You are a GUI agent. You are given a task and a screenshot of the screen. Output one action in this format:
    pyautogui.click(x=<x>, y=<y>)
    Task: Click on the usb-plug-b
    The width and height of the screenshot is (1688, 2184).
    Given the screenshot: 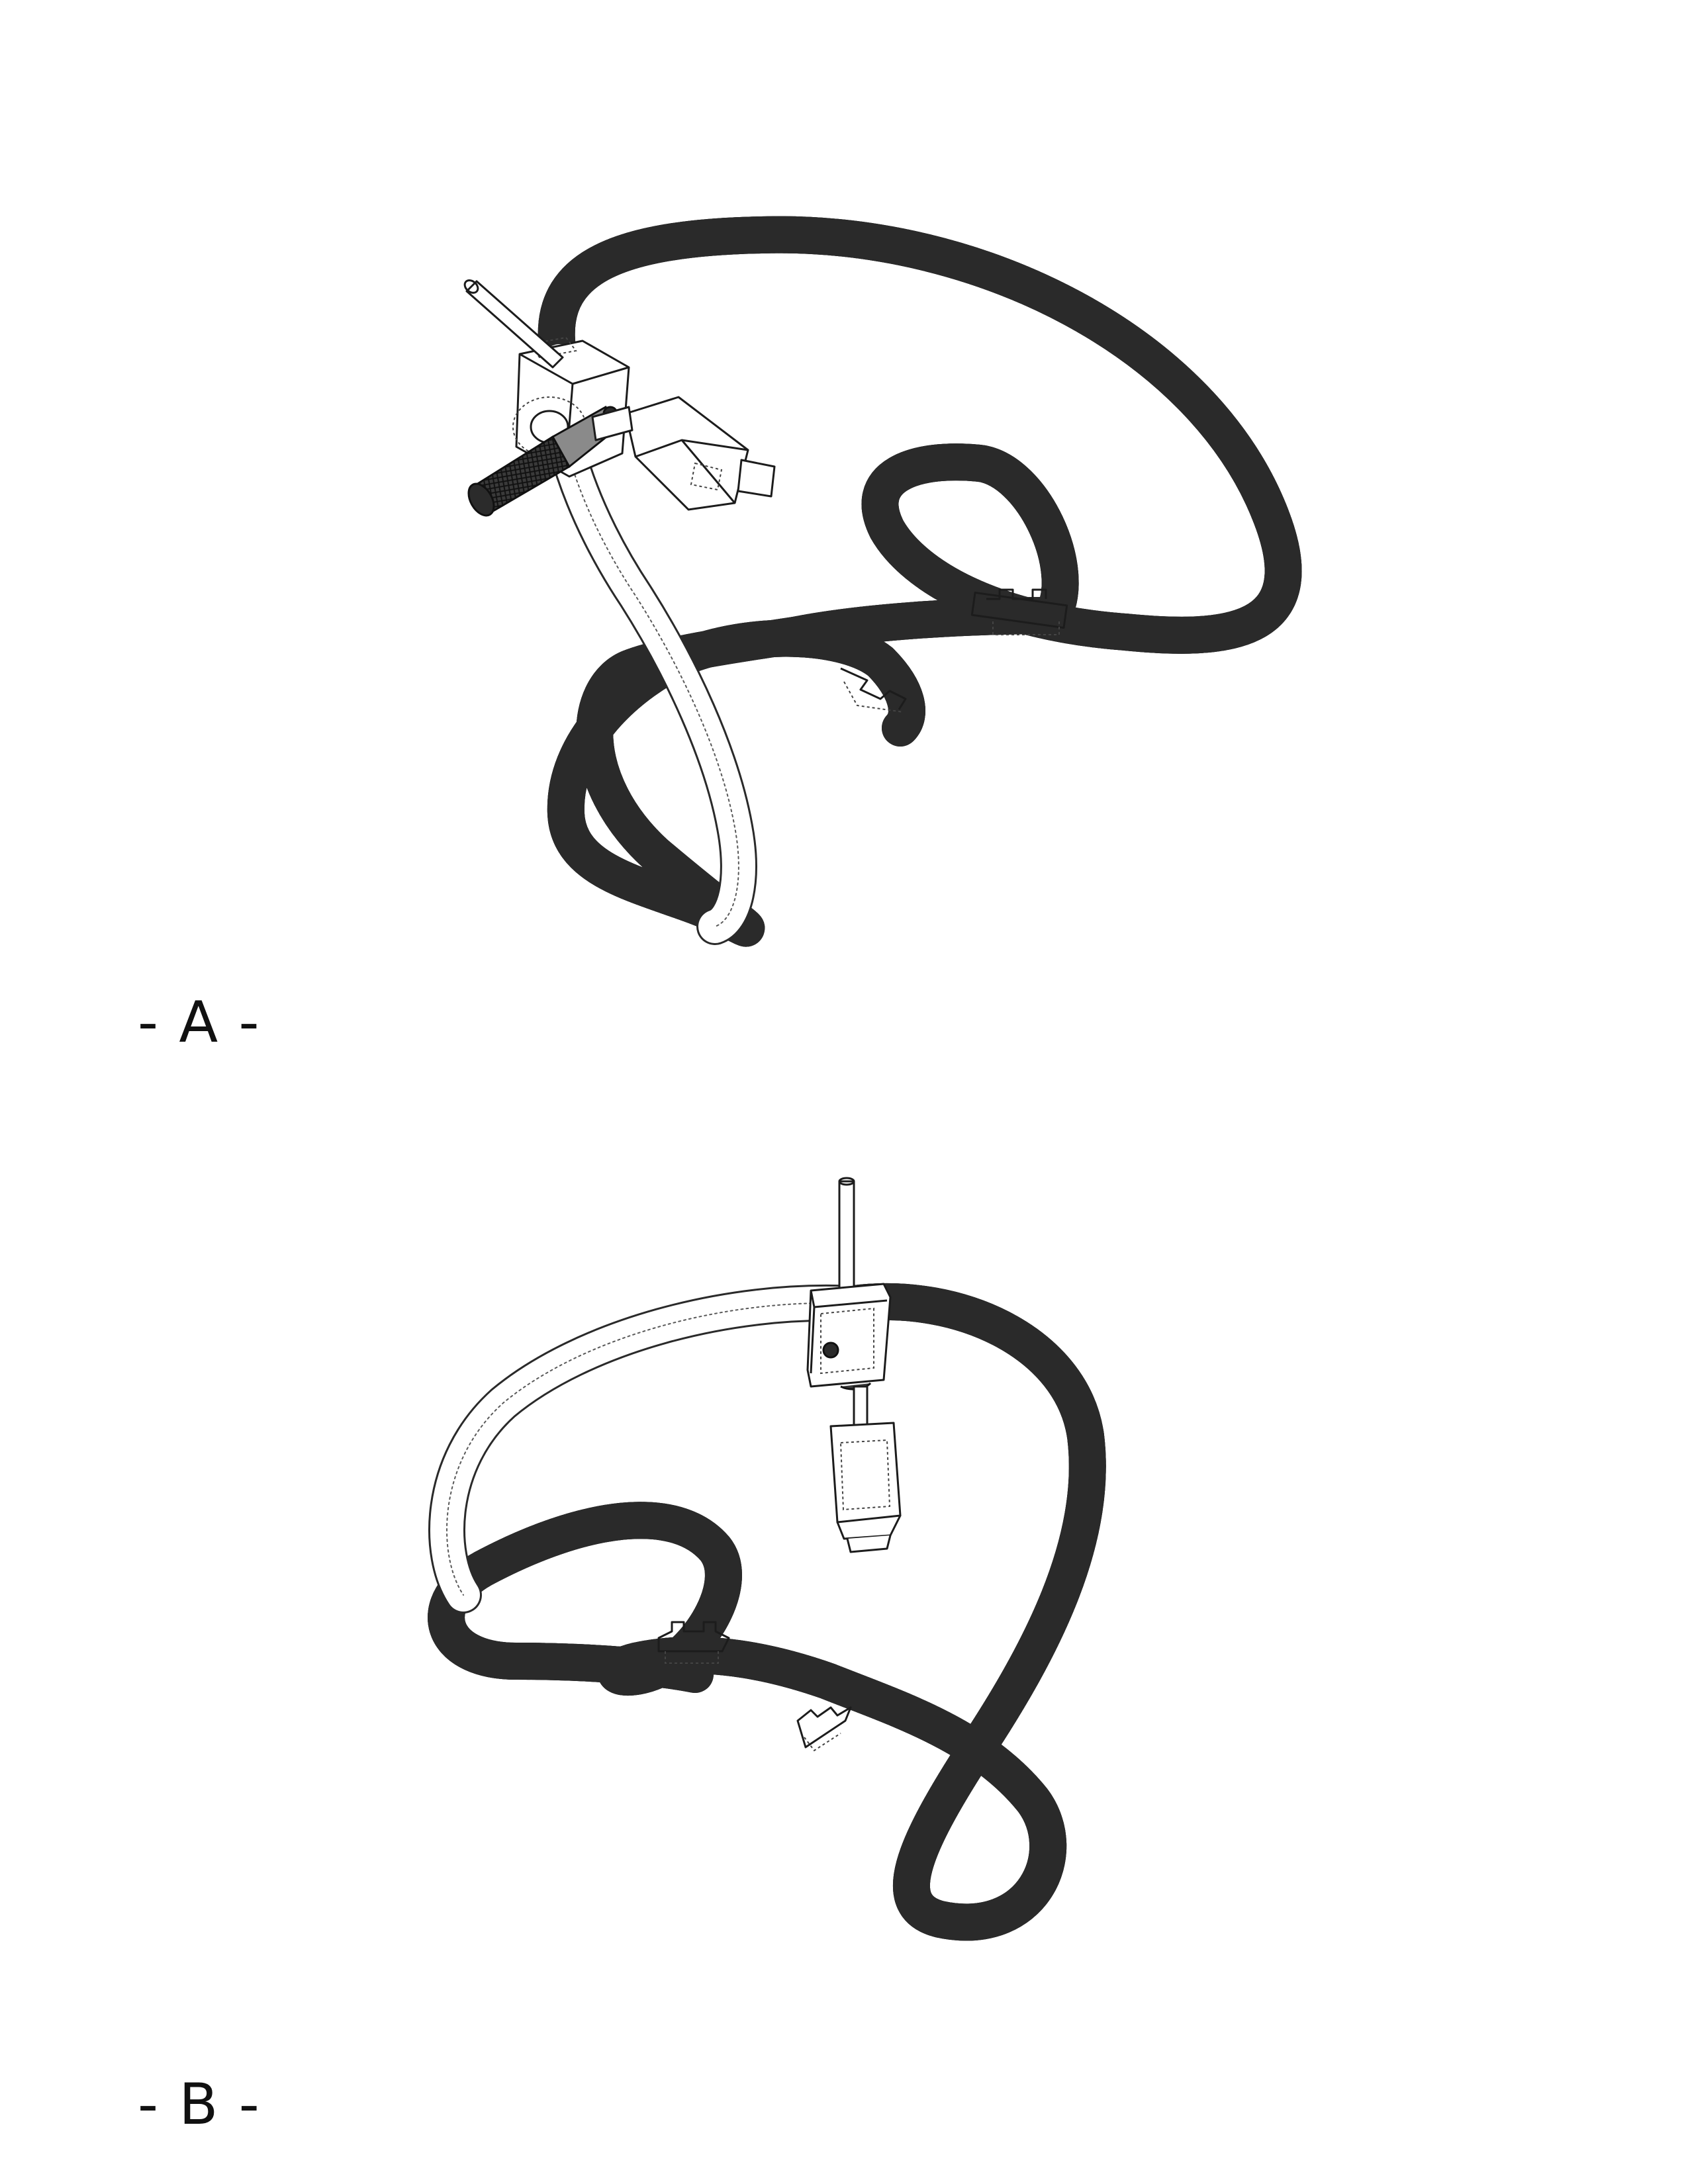 What is the action you would take?
    pyautogui.click(x=865, y=1487)
    